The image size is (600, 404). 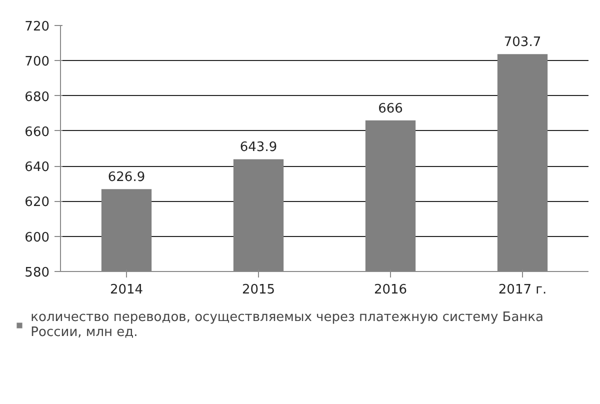 What do you see at coordinates (37, 238) in the screenshot?
I see `y-tick-label: 600` at bounding box center [37, 238].